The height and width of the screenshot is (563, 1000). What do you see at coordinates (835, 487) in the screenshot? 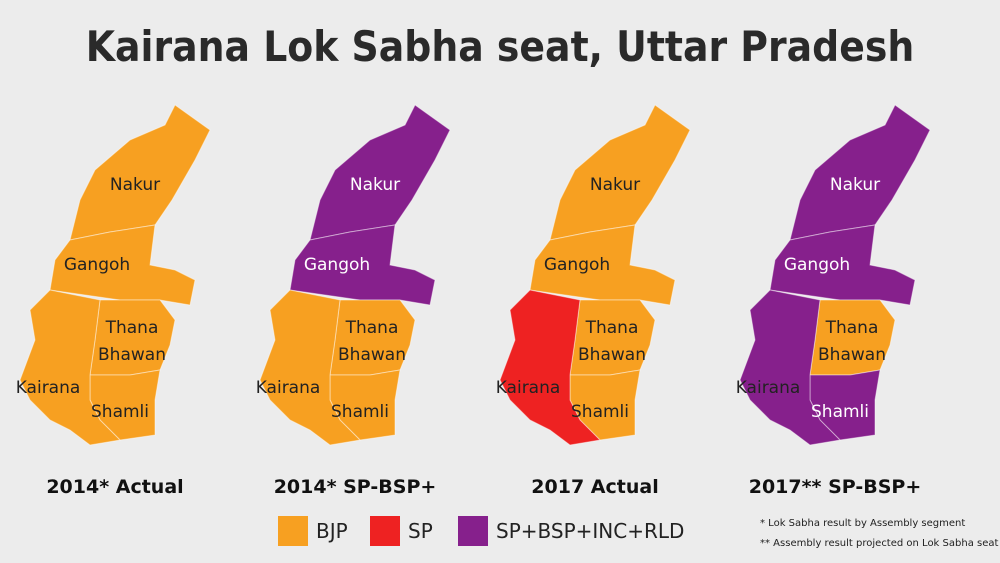
I see `map-caption: 2017** SP-BSP+` at bounding box center [835, 487].